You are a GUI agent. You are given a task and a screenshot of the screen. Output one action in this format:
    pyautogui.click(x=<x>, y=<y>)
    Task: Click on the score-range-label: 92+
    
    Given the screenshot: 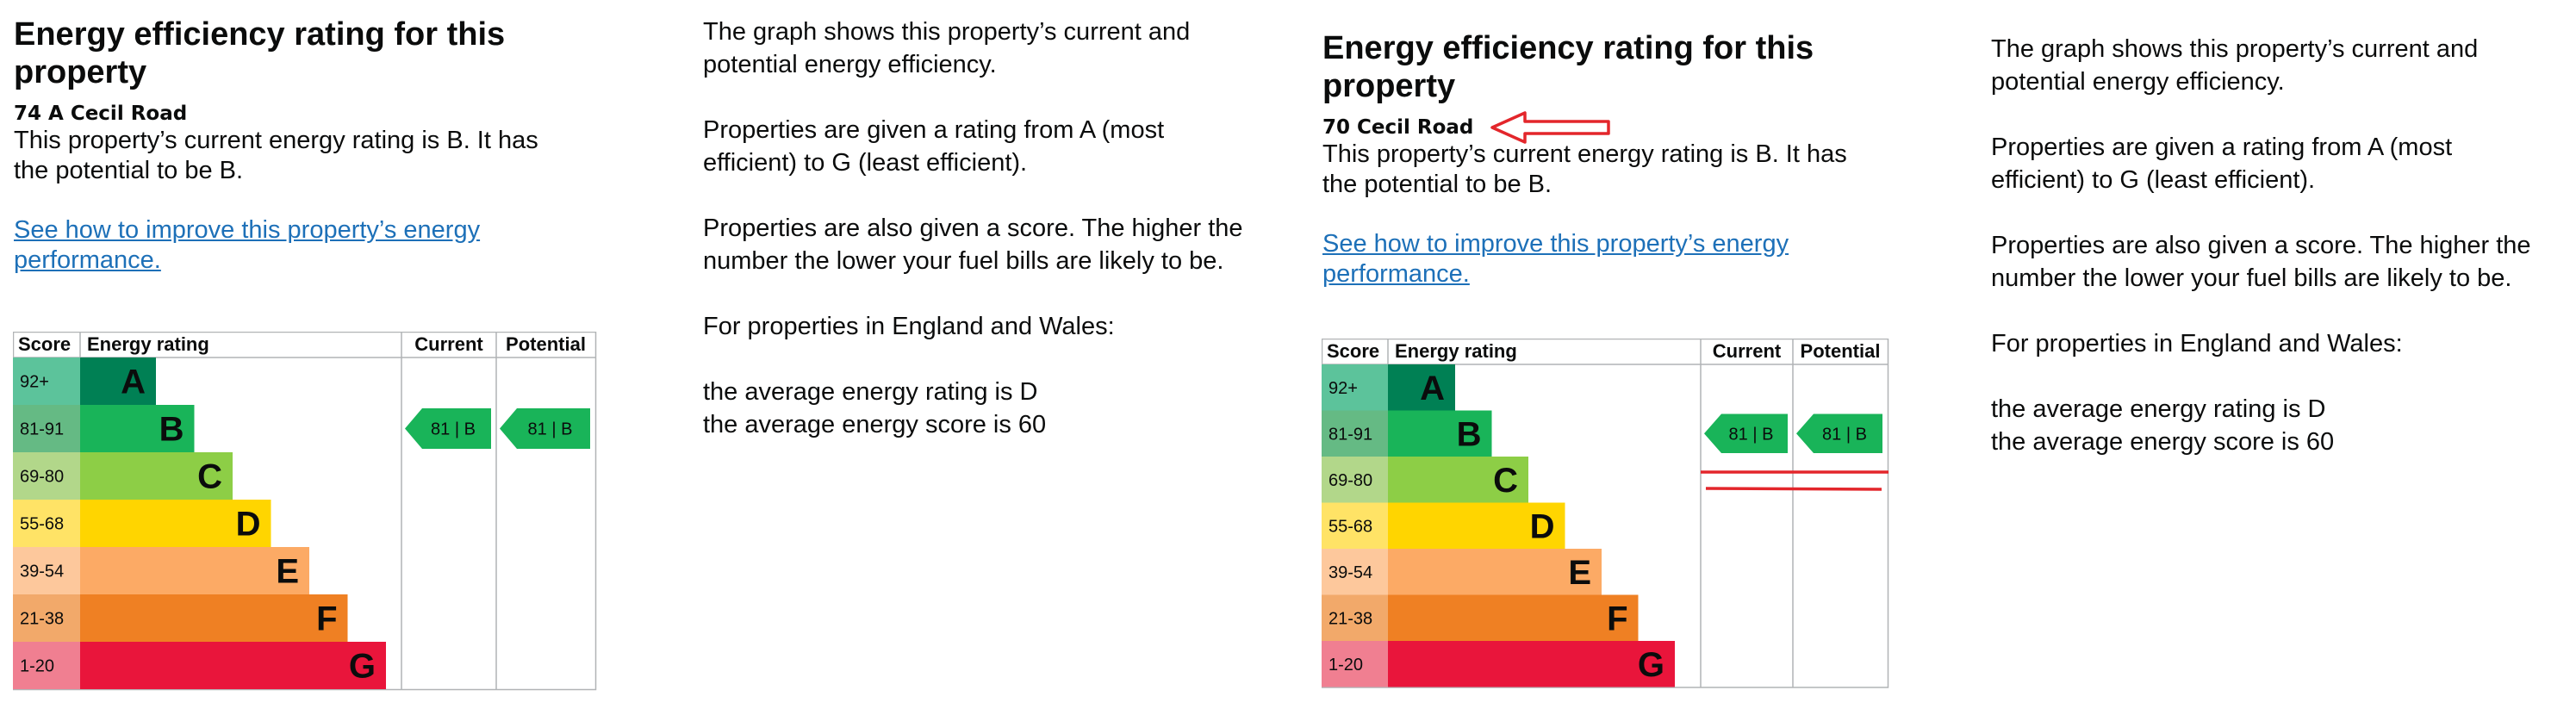 What is the action you would take?
    pyautogui.click(x=35, y=383)
    